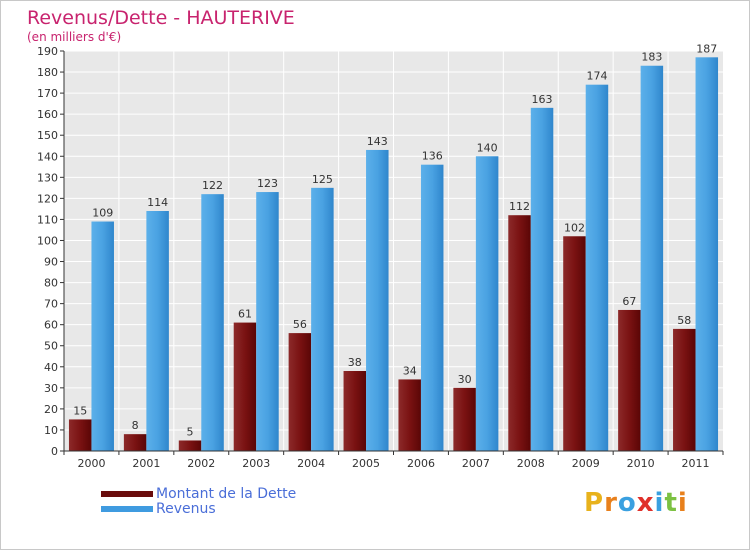  I want to click on data-label-revenue: 143, so click(377, 141).